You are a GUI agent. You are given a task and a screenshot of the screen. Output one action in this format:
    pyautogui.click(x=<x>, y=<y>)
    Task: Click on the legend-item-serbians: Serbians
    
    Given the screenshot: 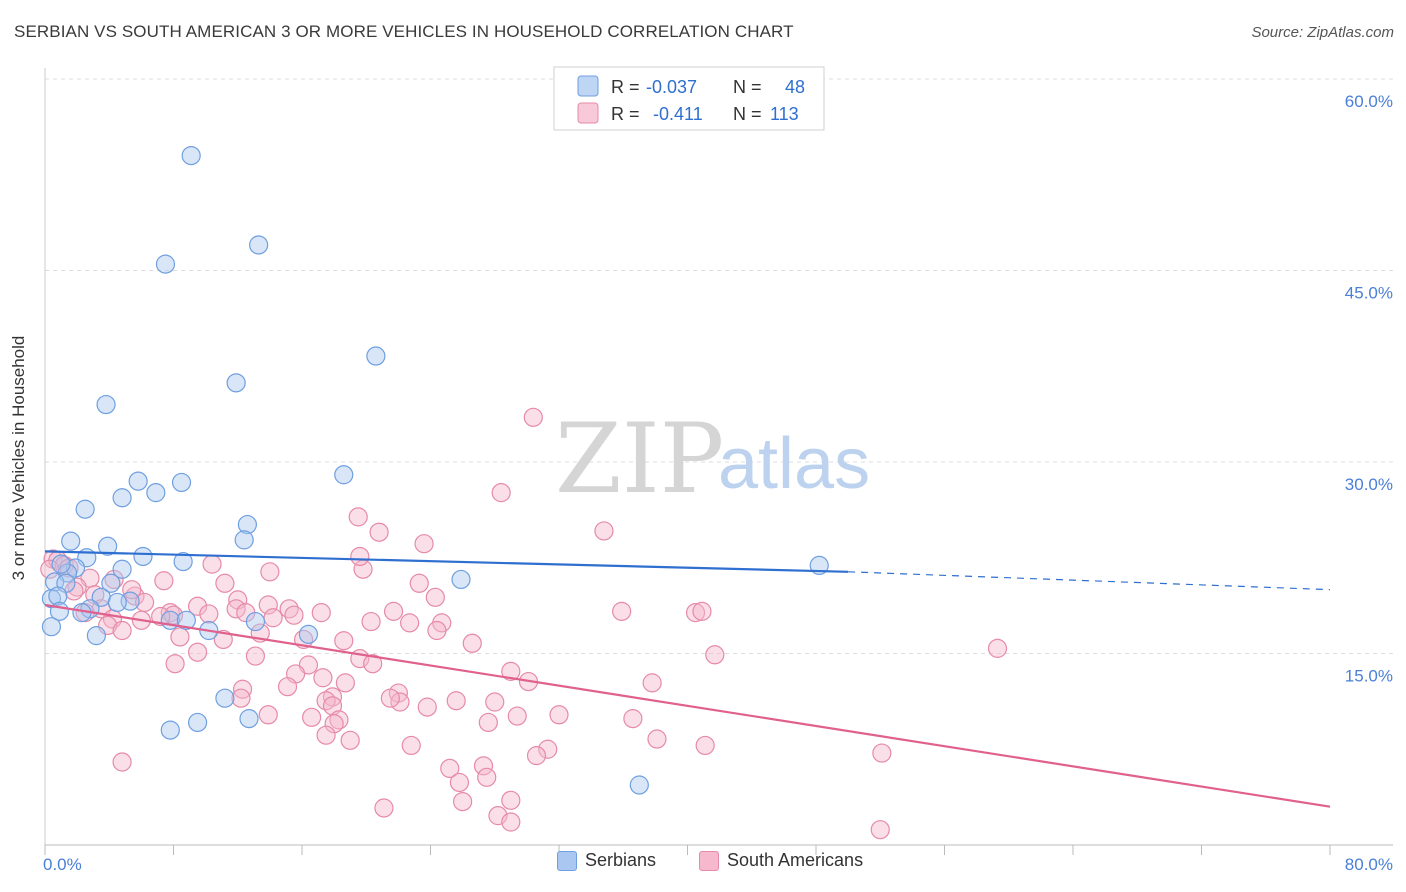 What is the action you would take?
    pyautogui.click(x=606, y=860)
    